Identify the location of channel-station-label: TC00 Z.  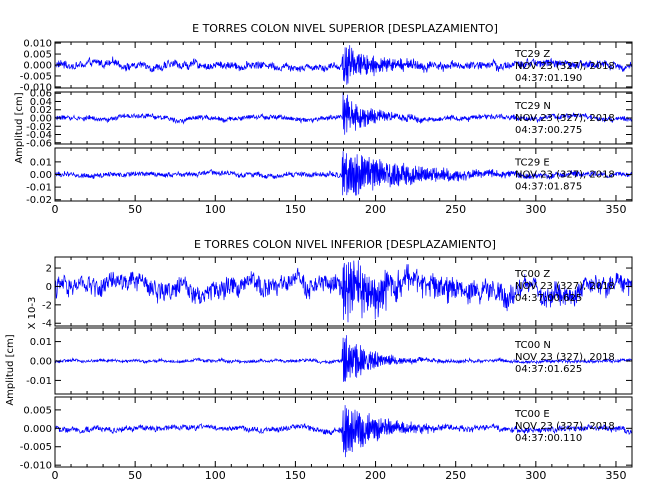
(532, 274).